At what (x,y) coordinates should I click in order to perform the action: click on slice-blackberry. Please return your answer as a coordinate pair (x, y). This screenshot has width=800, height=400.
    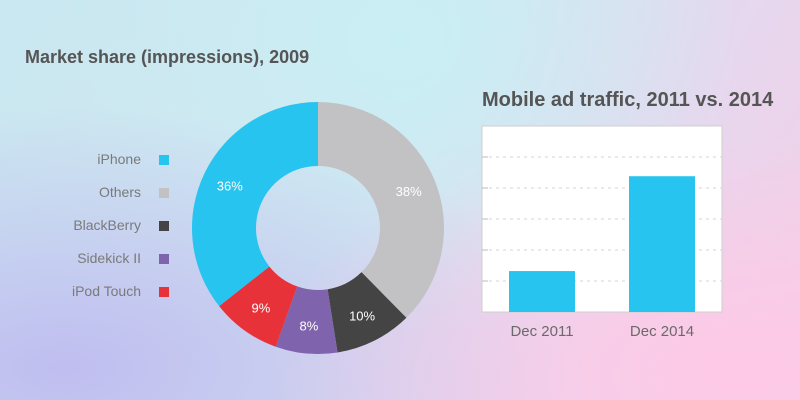
    Looking at the image, I should click on (367, 312).